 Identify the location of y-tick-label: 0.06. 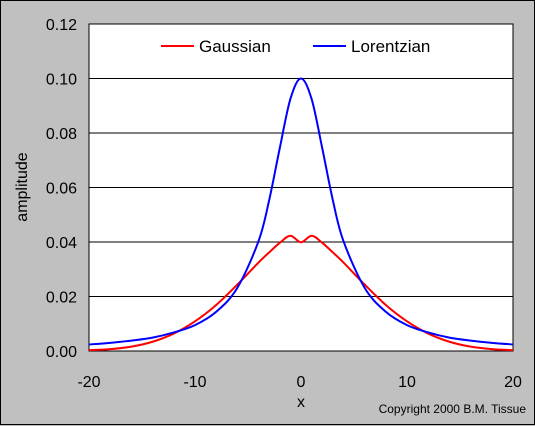
(61, 189).